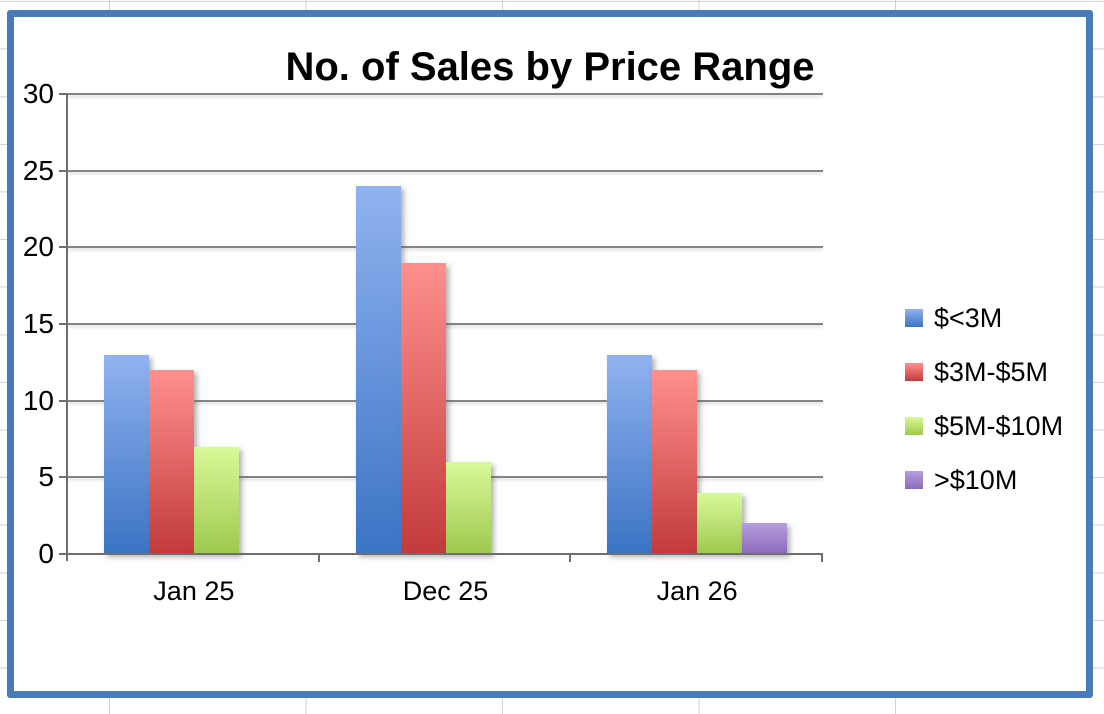 Image resolution: width=1104 pixels, height=714 pixels. What do you see at coordinates (38, 323) in the screenshot?
I see `y-axis-tick-label: 15` at bounding box center [38, 323].